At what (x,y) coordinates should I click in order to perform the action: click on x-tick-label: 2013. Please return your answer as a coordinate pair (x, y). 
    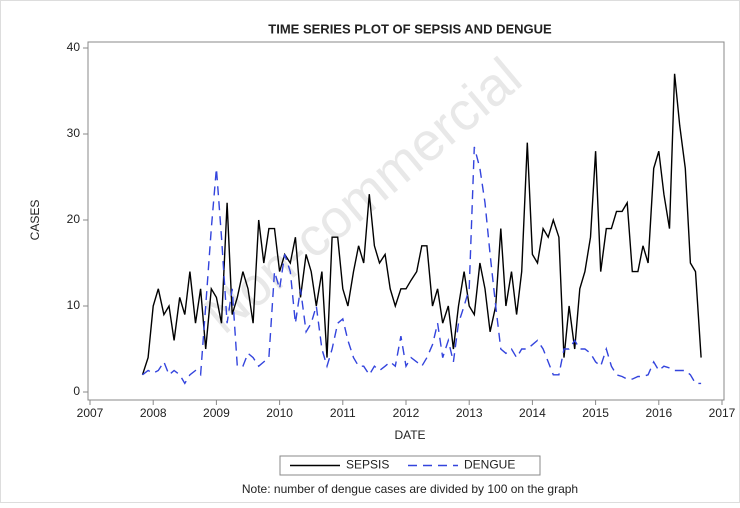
    Looking at the image, I should click on (469, 413).